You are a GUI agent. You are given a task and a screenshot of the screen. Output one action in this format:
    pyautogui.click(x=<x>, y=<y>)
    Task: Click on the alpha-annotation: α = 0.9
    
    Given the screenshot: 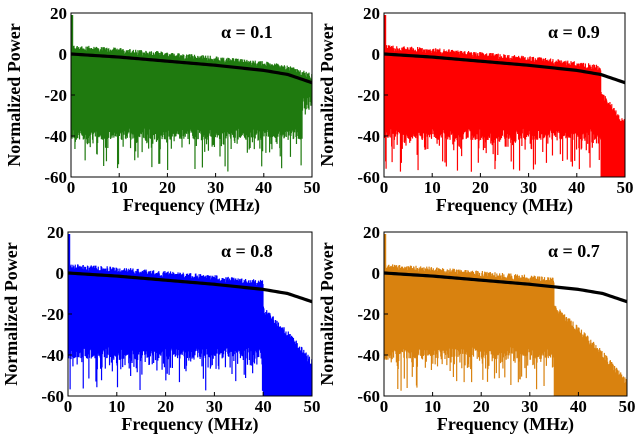 What is the action you would take?
    pyautogui.click(x=574, y=32)
    